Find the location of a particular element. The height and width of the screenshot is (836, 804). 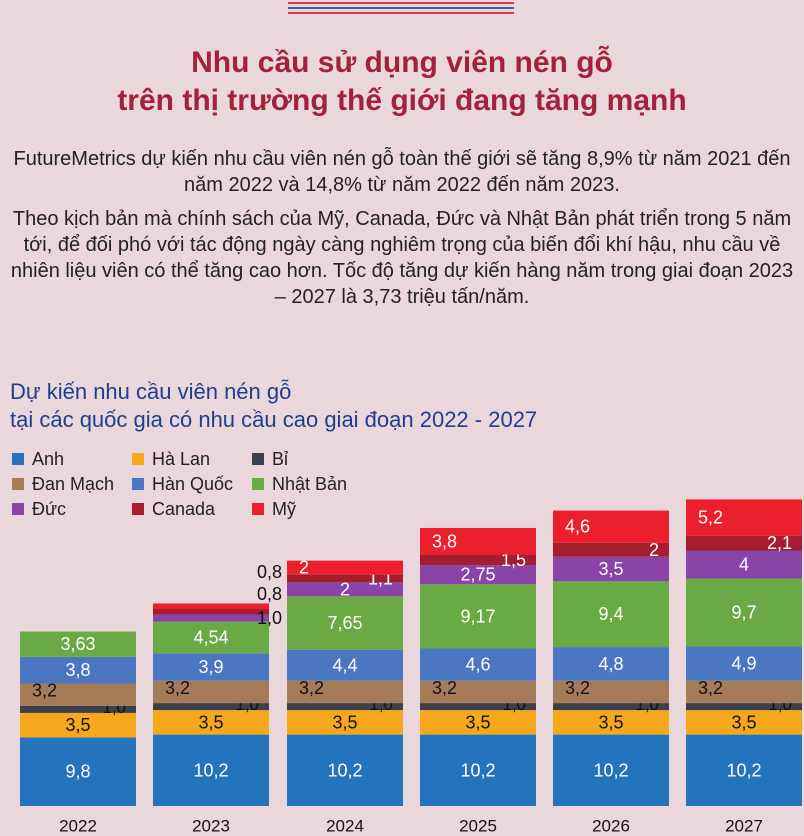

bar-segment-anh-2025 is located at coordinates (478, 770).